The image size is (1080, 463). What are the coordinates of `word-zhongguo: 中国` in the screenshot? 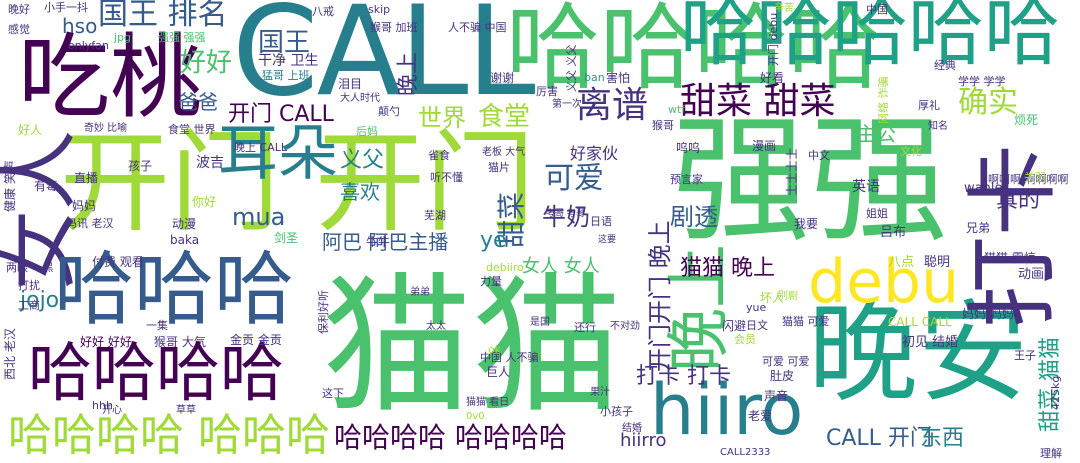 It's located at (877, 9).